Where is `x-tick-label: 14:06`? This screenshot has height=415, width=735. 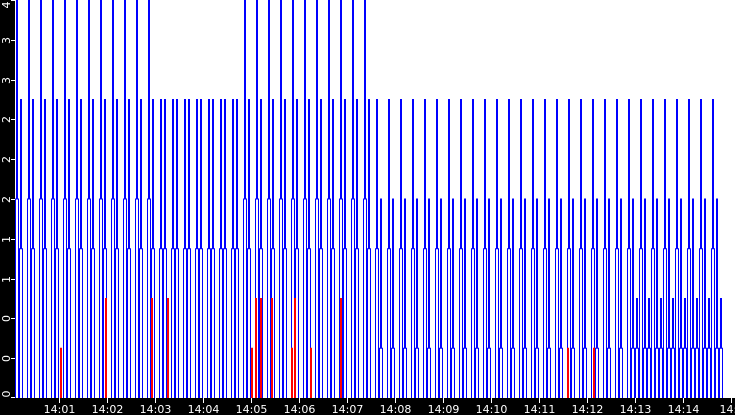 x-tick-label: 14:06 is located at coordinates (300, 409).